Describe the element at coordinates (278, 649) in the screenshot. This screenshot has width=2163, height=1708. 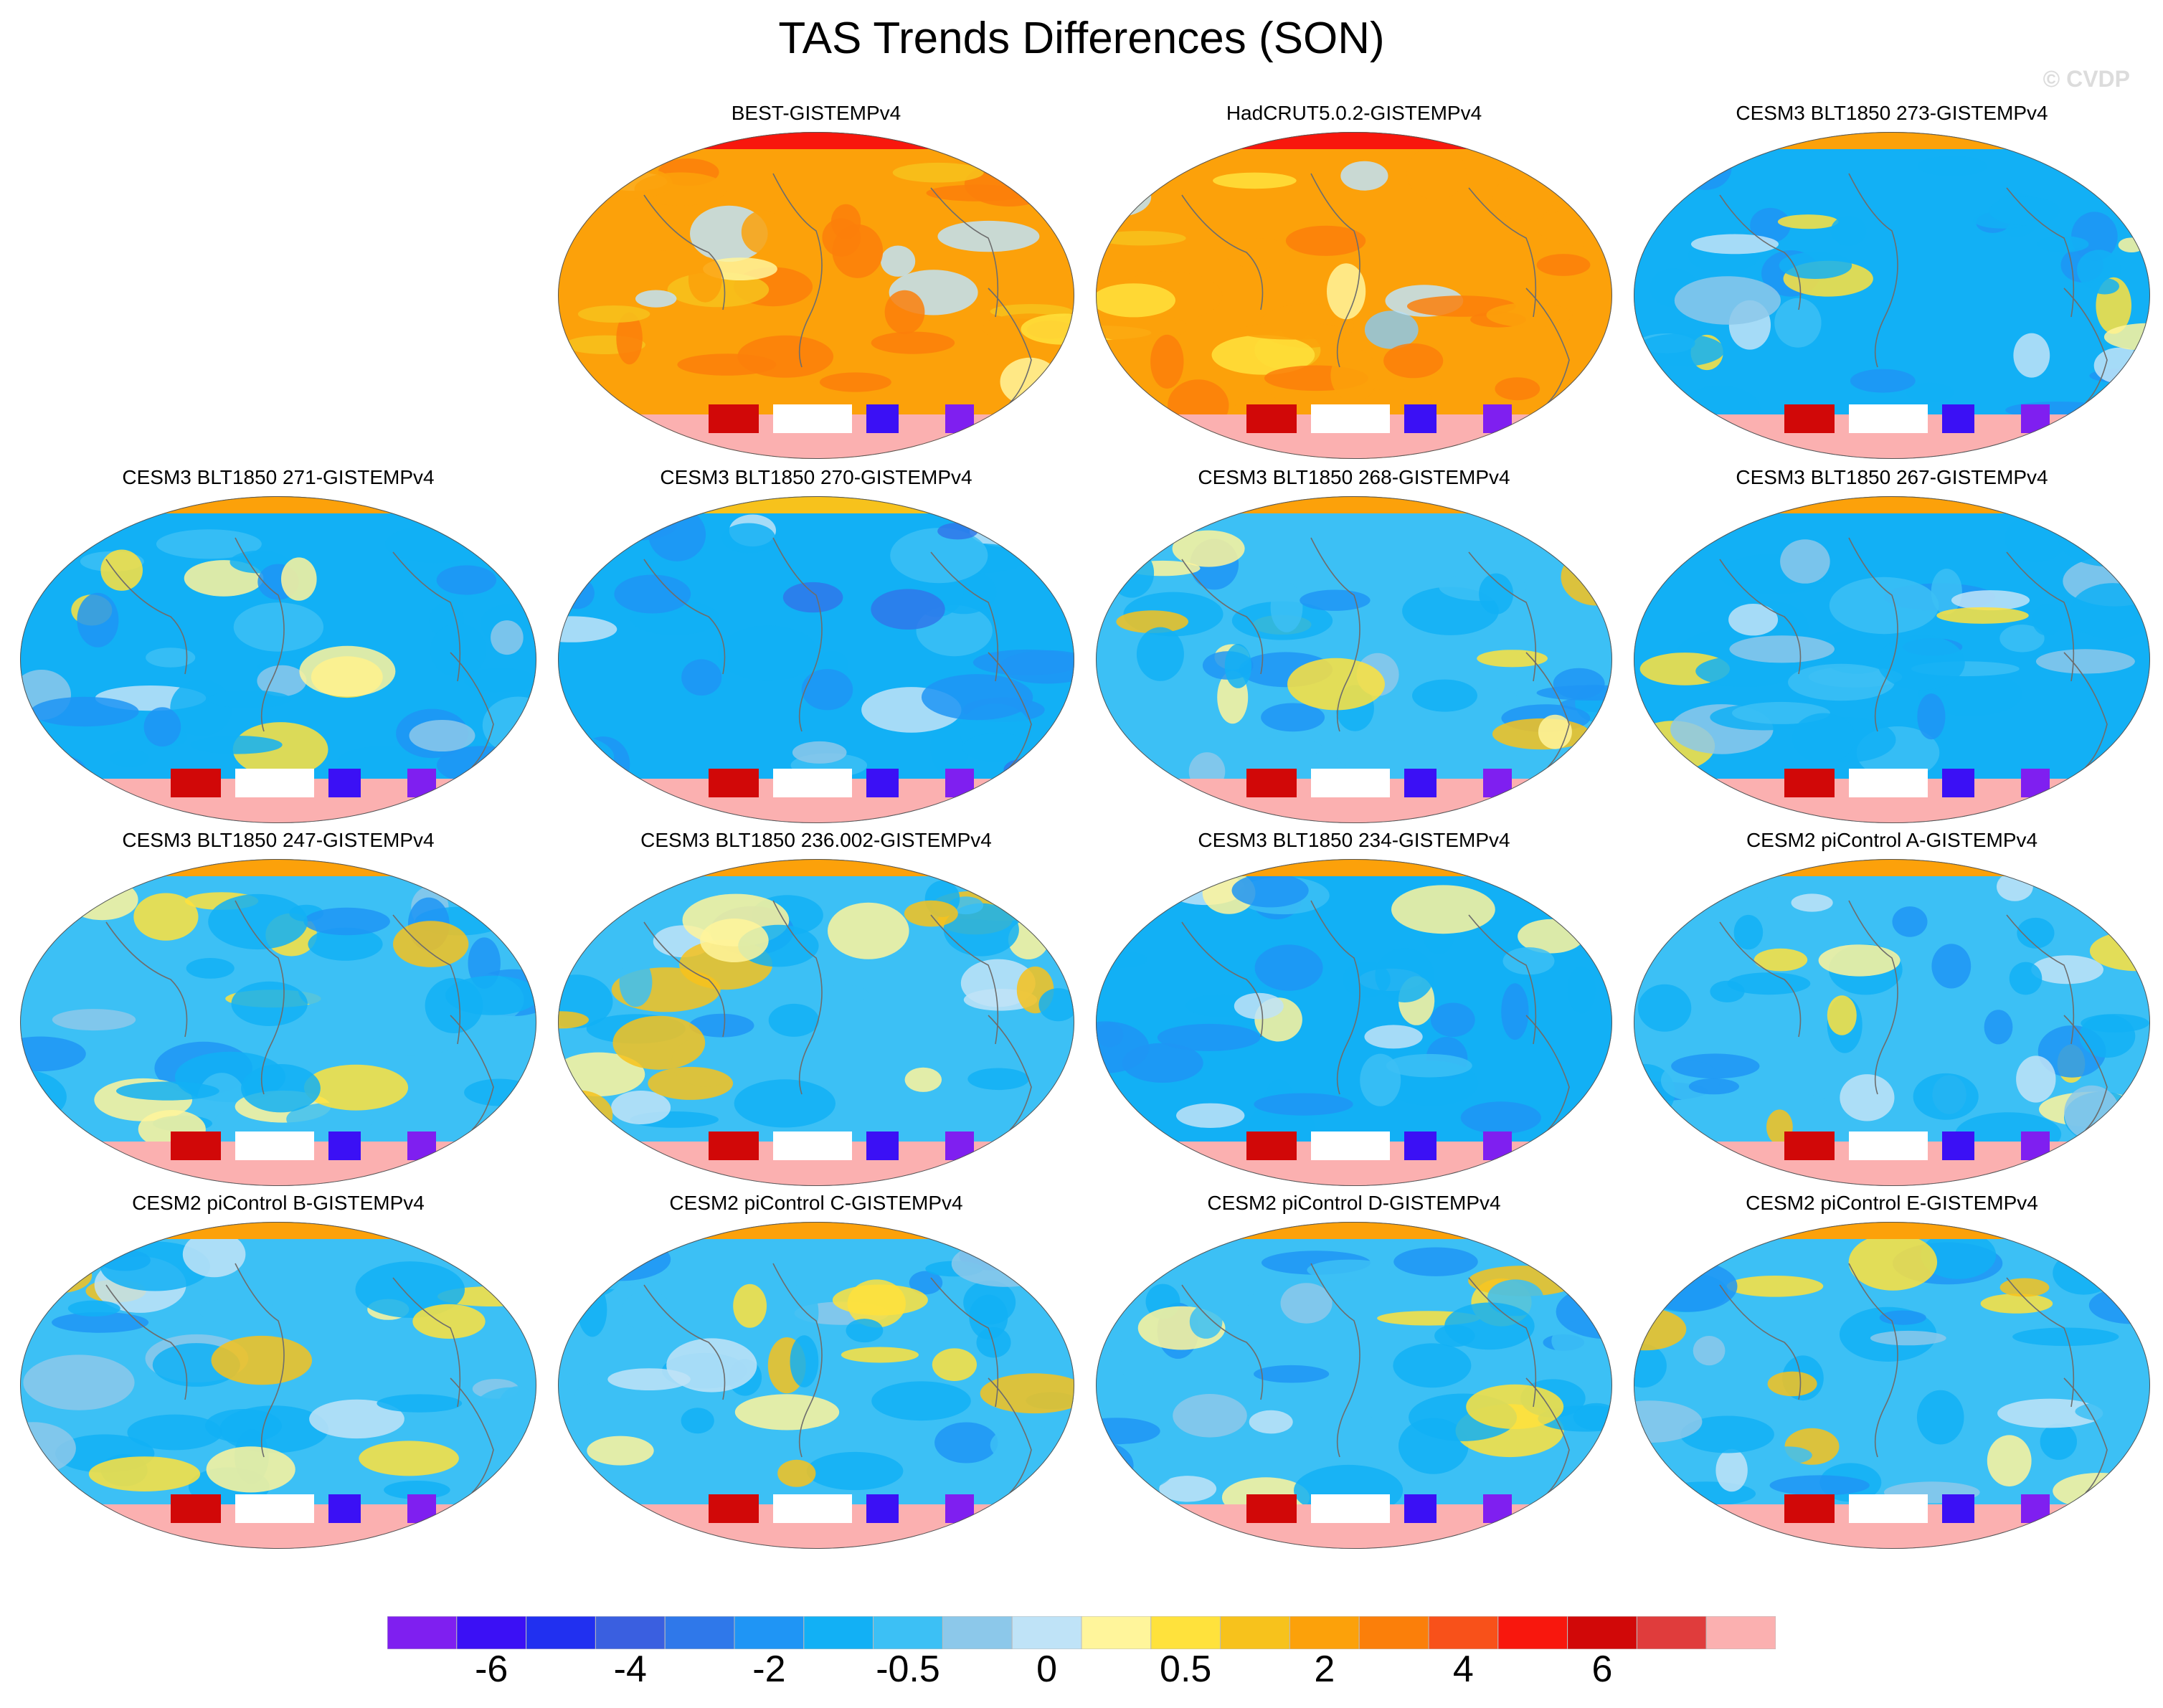
I see `map-panel: CESM3 BLT1850 271-GISTEMPv4` at that location.